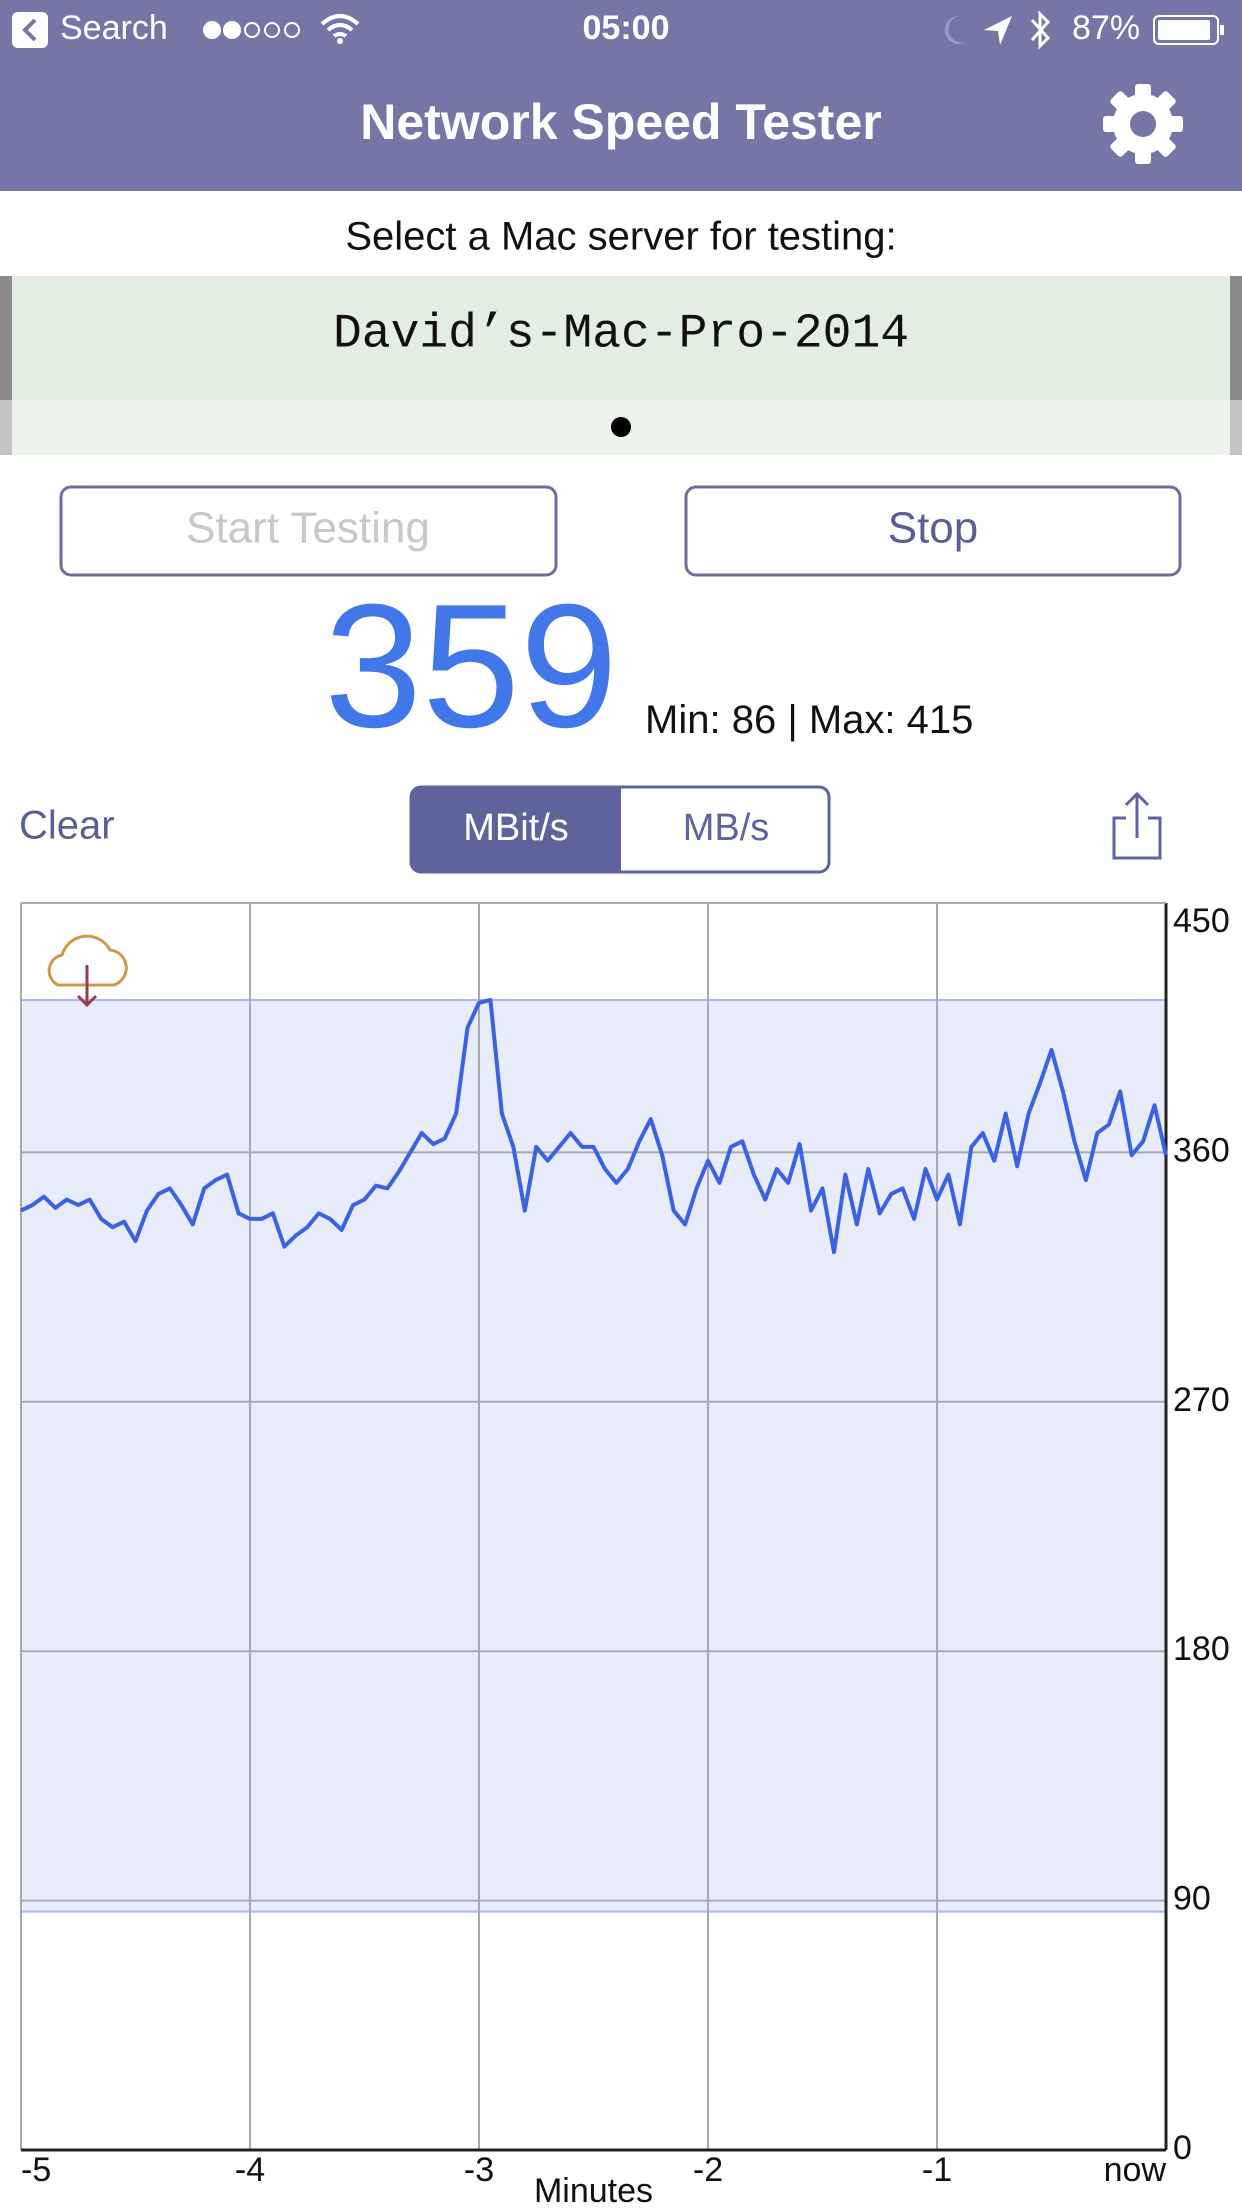 The image size is (1242, 2208). I want to click on y-tick-label: 450, so click(1201, 921).